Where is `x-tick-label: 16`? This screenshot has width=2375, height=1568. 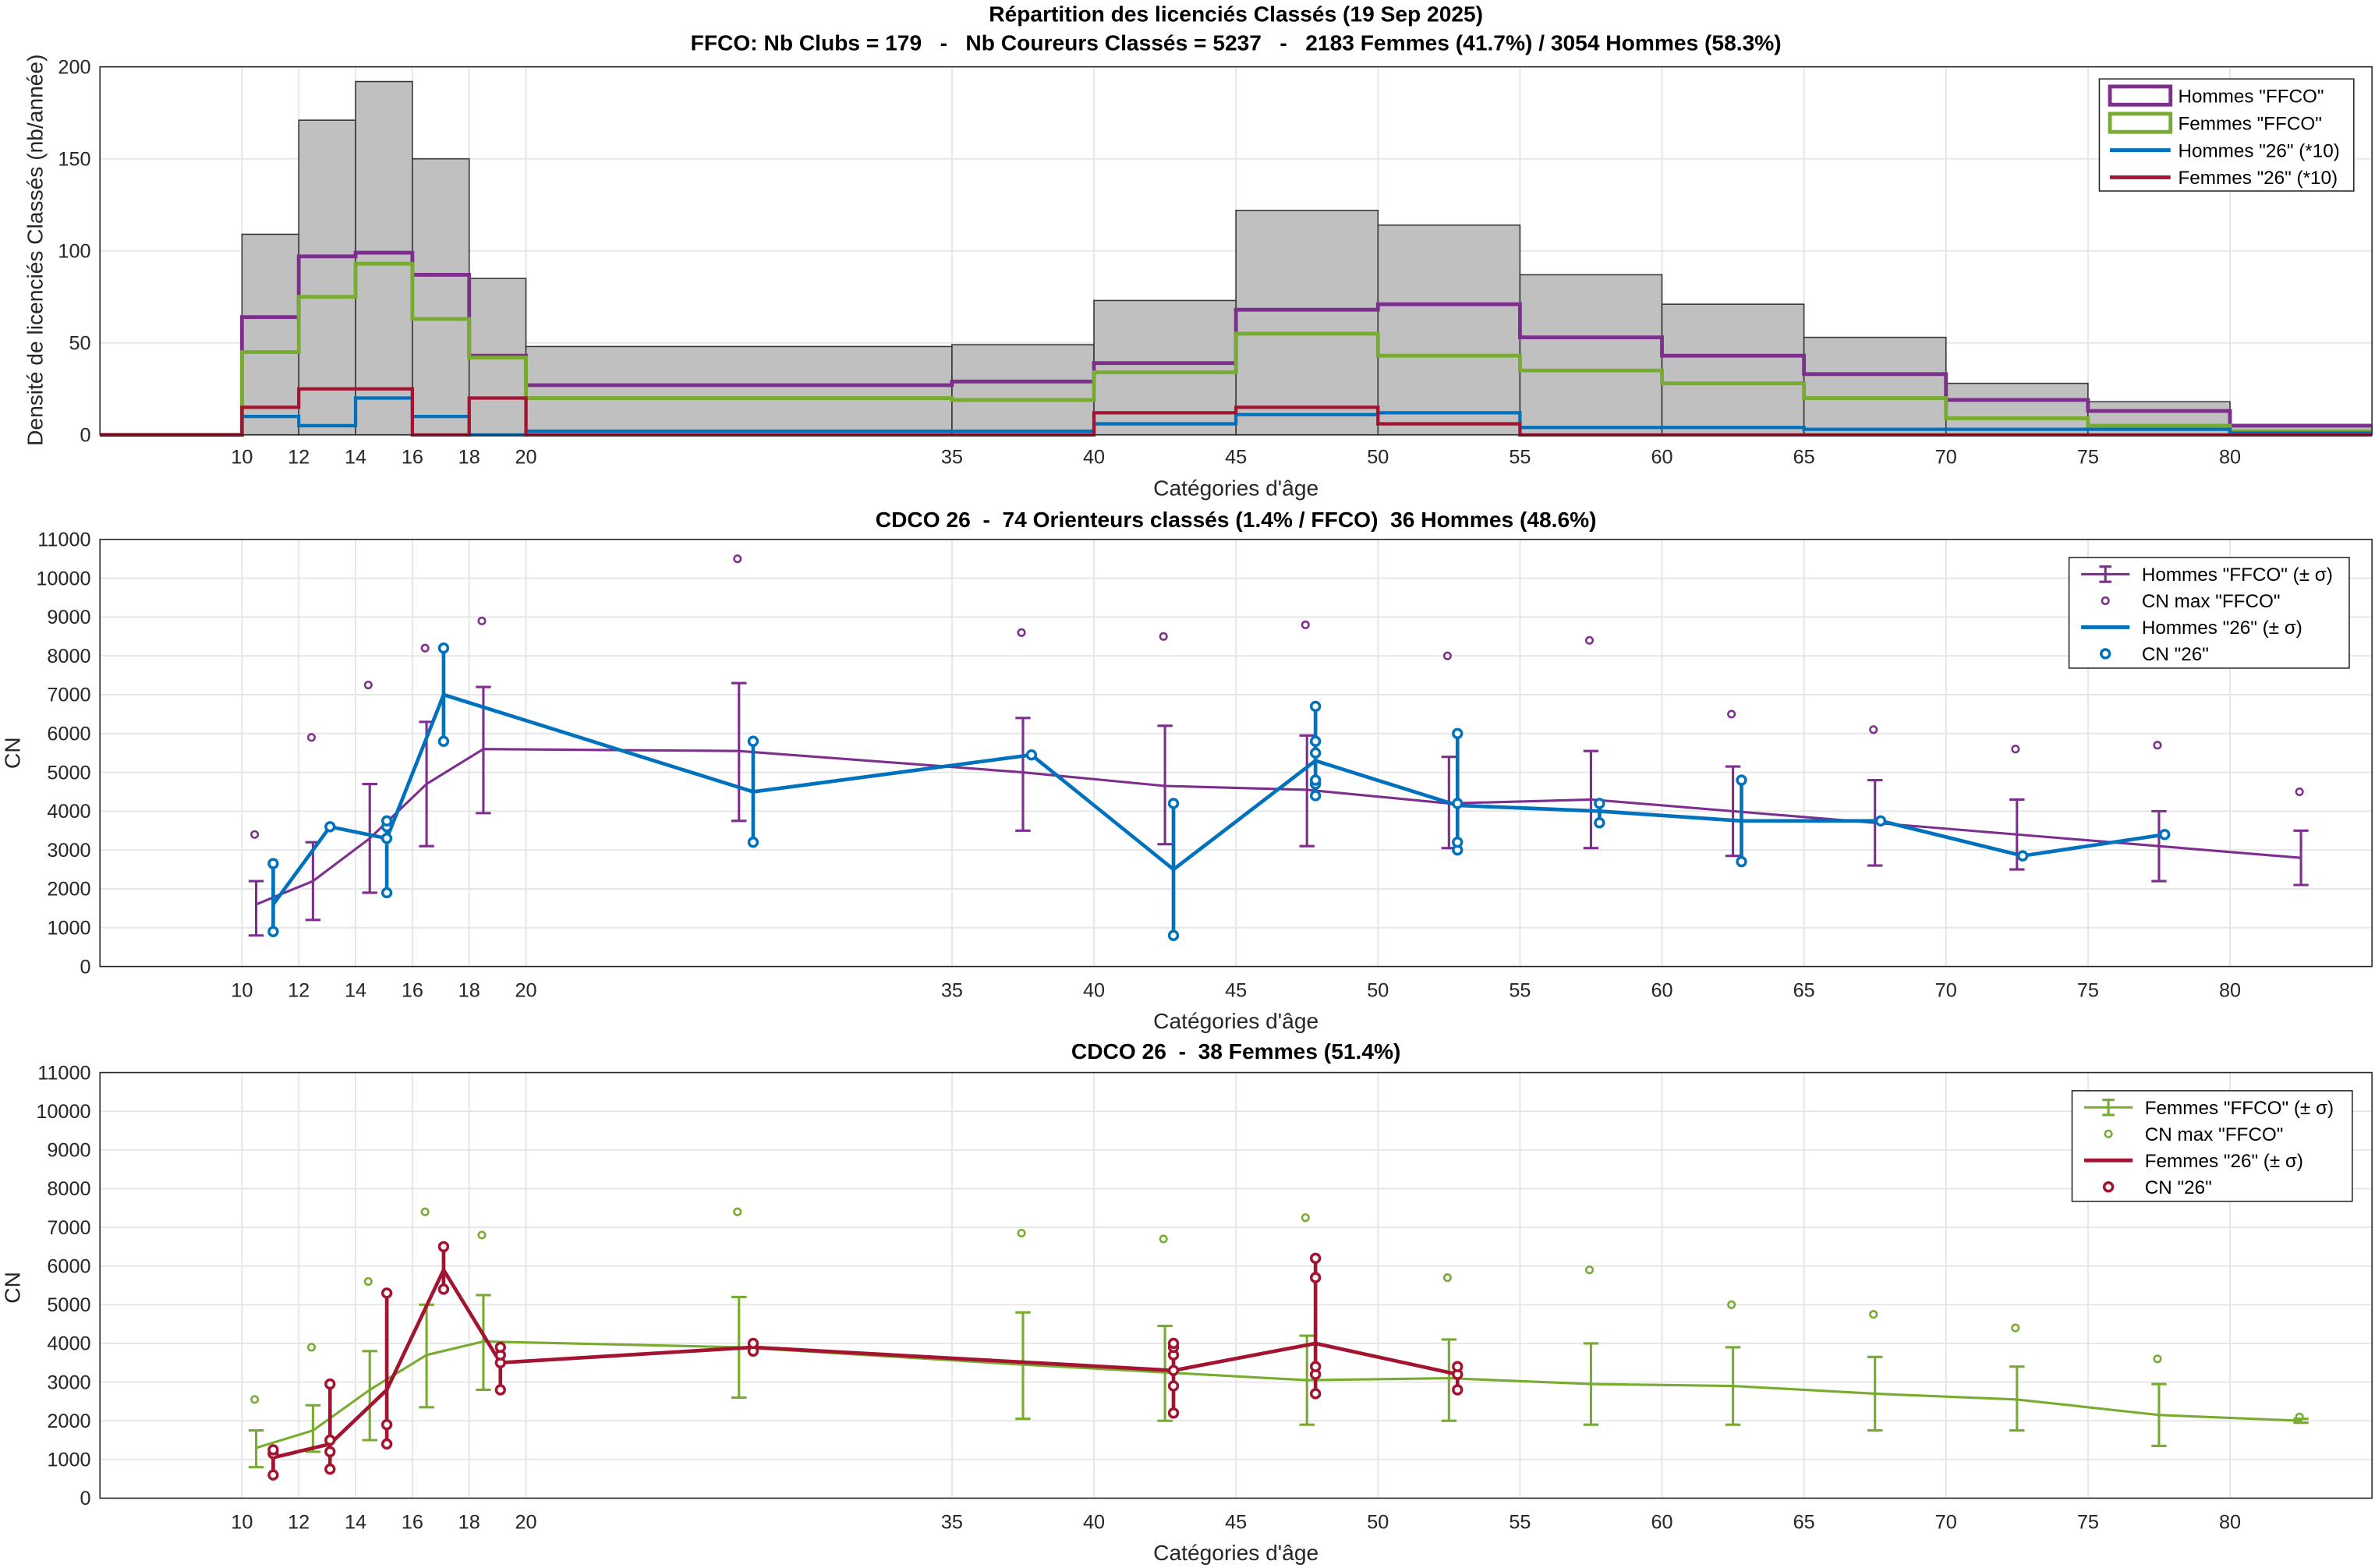 x-tick-label: 16 is located at coordinates (413, 1522).